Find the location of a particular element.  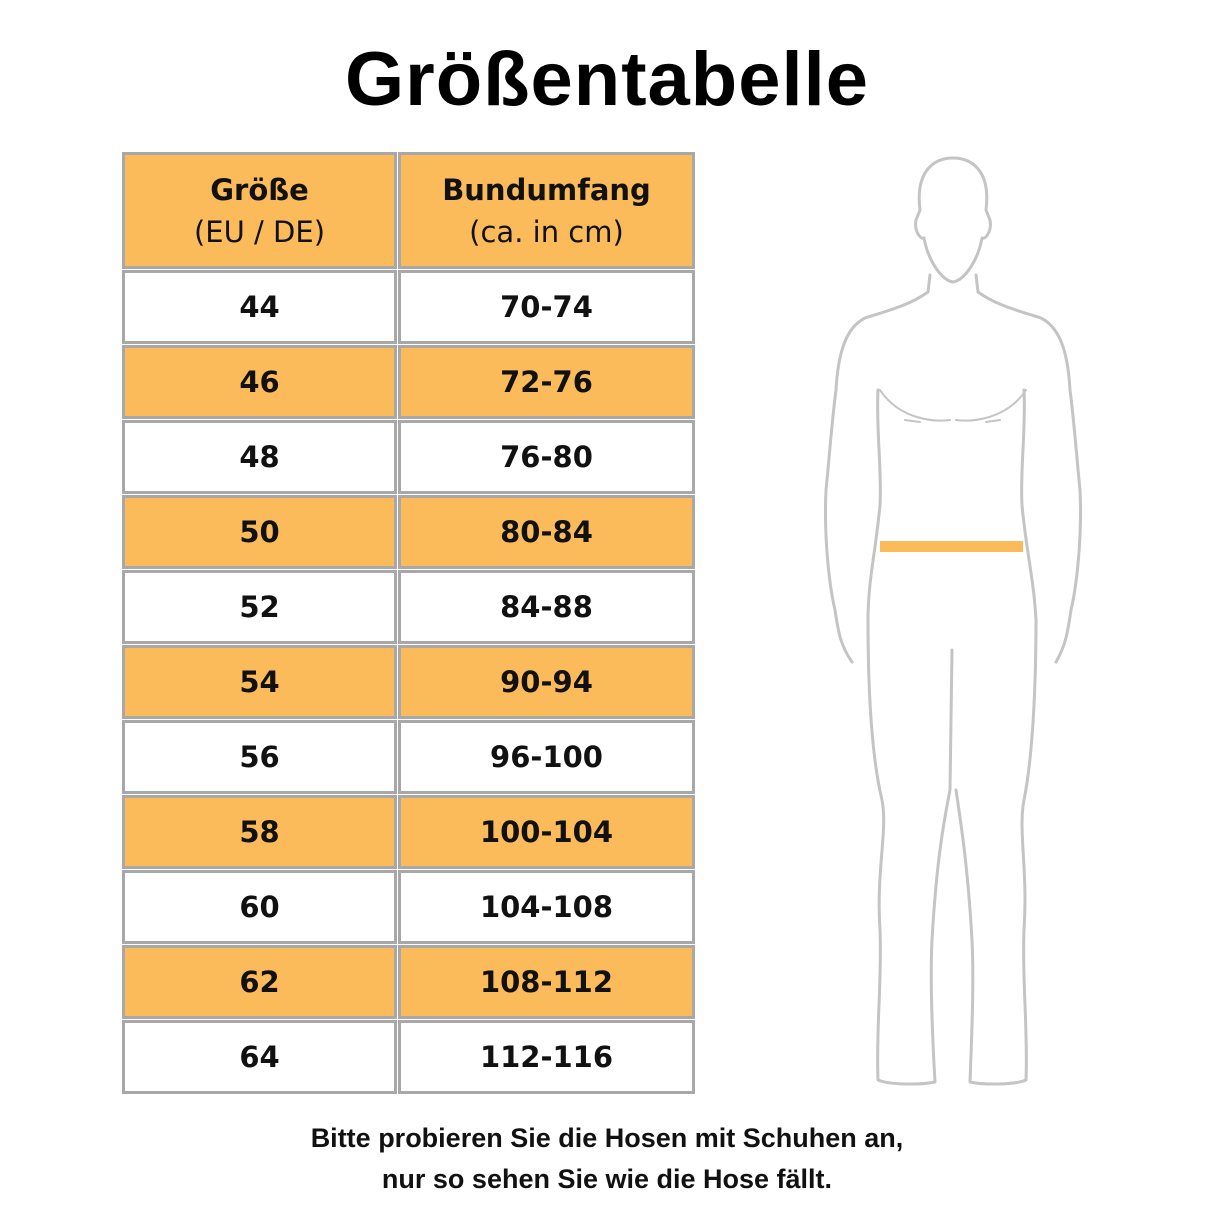

size-cell: 54 is located at coordinates (259, 682).